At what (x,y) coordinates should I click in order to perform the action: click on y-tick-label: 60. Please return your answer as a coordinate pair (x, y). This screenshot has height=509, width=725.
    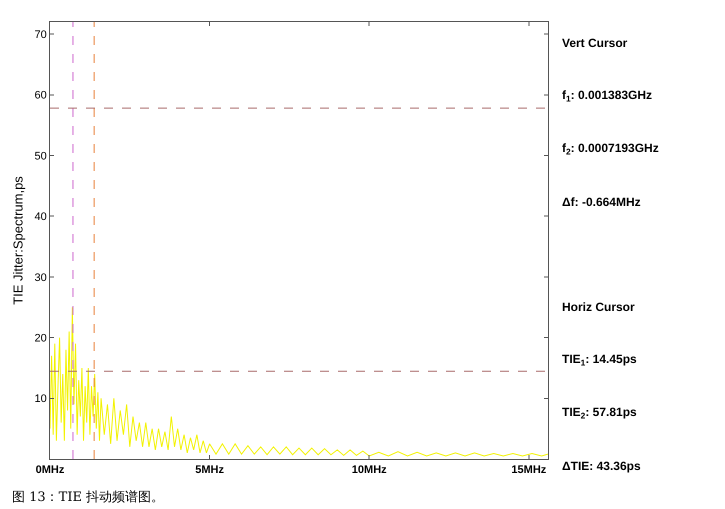
    Looking at the image, I should click on (40, 96).